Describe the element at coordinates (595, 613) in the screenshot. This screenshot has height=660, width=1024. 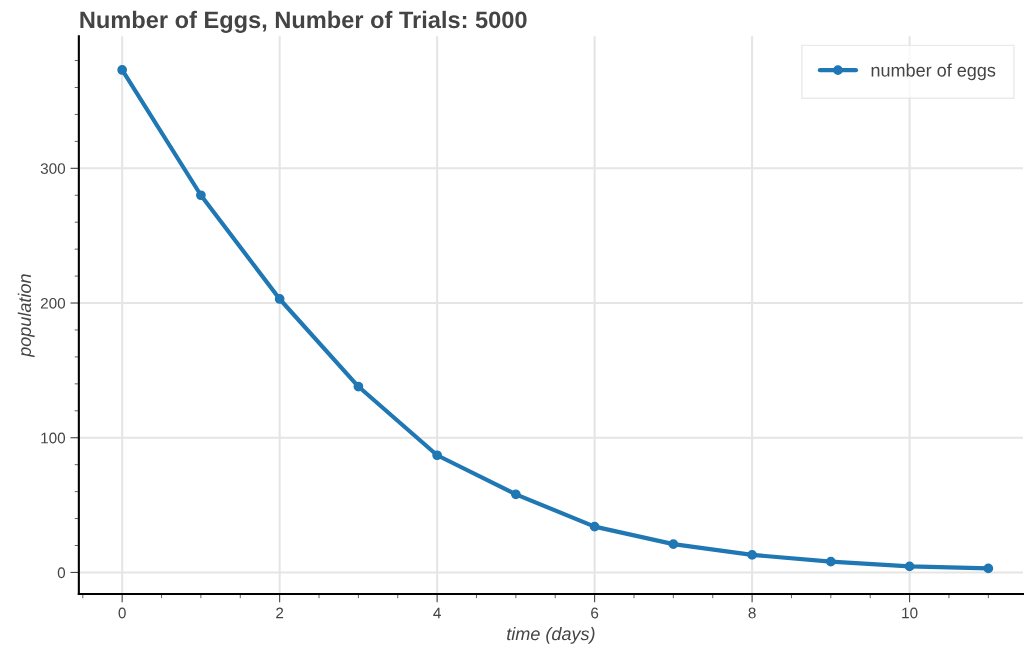
I see `x-tick-label: 6` at that location.